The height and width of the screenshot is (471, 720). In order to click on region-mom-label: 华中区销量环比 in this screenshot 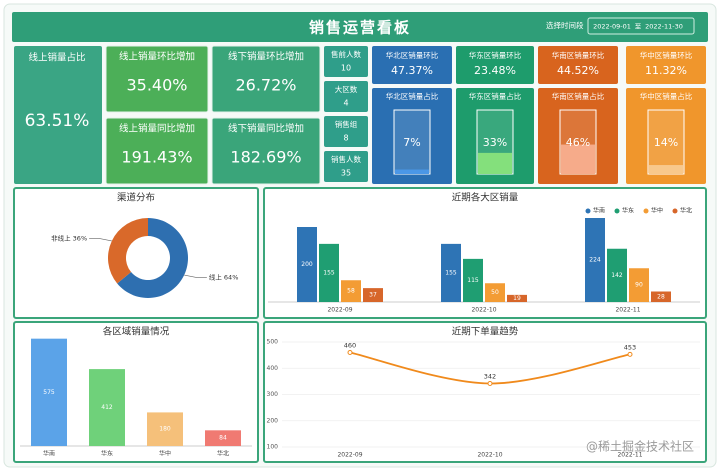, I will do `click(666, 55)`.